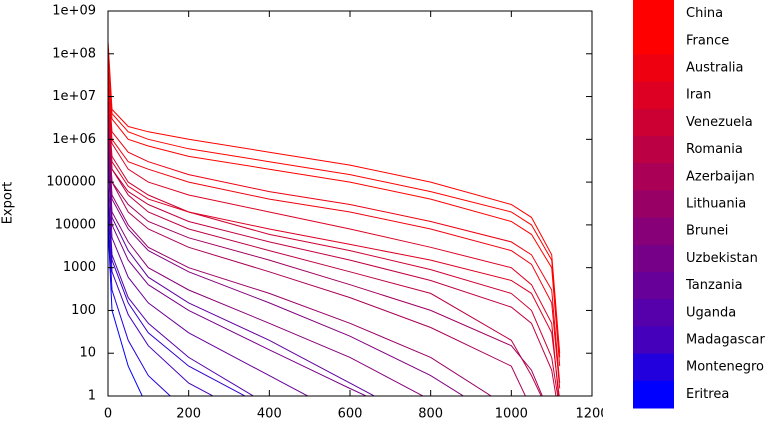 The image size is (775, 421). Describe the element at coordinates (715, 68) in the screenshot. I see `legend-label: Australia` at that location.